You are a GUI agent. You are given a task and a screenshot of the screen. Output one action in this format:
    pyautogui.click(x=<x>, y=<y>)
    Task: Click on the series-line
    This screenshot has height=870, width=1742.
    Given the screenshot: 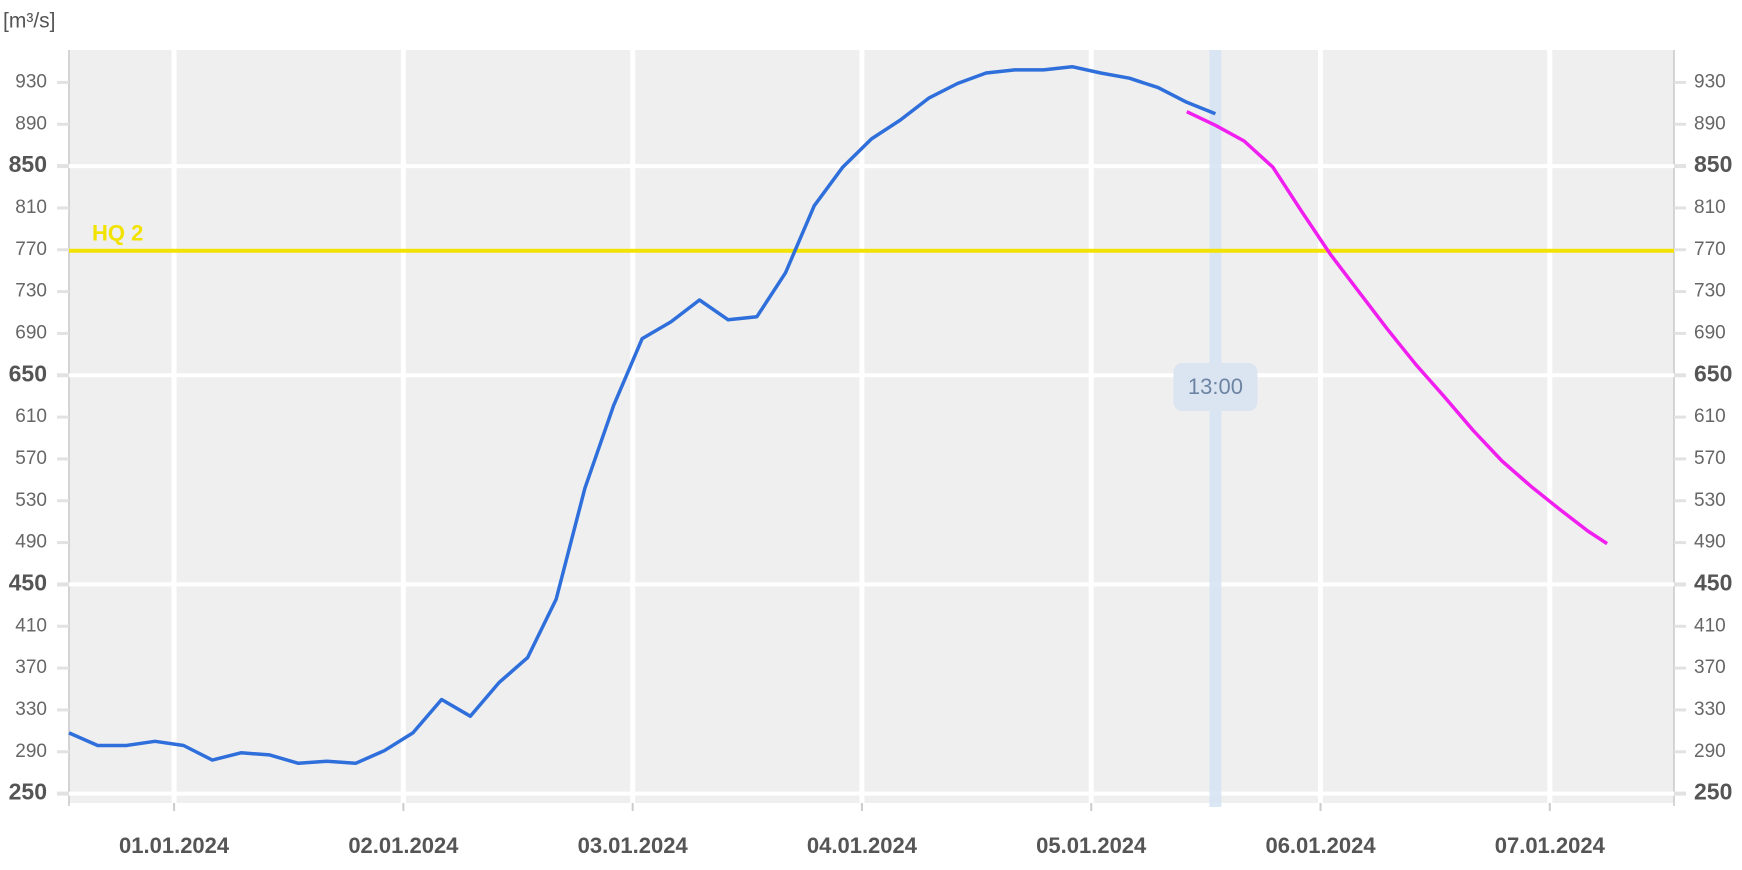 What is the action you would take?
    pyautogui.click(x=1397, y=328)
    